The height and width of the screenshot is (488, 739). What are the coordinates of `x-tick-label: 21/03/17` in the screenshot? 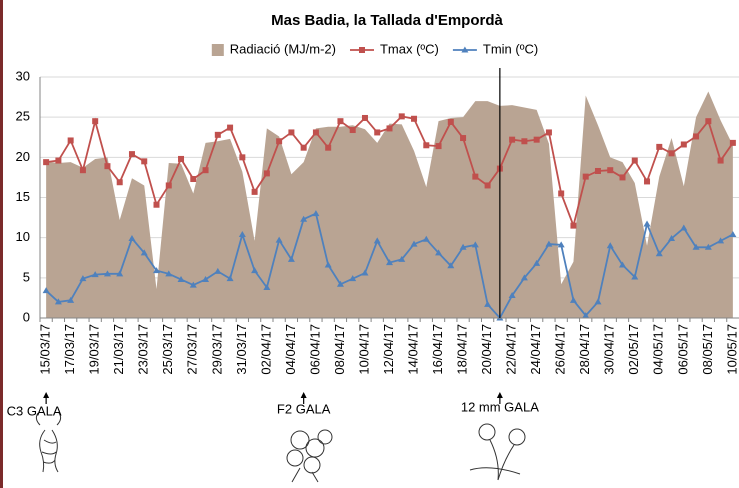 It's located at (118, 349).